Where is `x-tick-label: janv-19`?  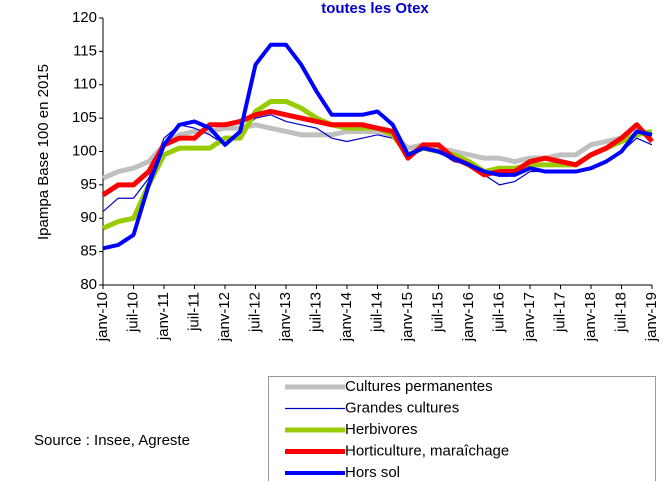 x-tick-label: janv-19 is located at coordinates (651, 317).